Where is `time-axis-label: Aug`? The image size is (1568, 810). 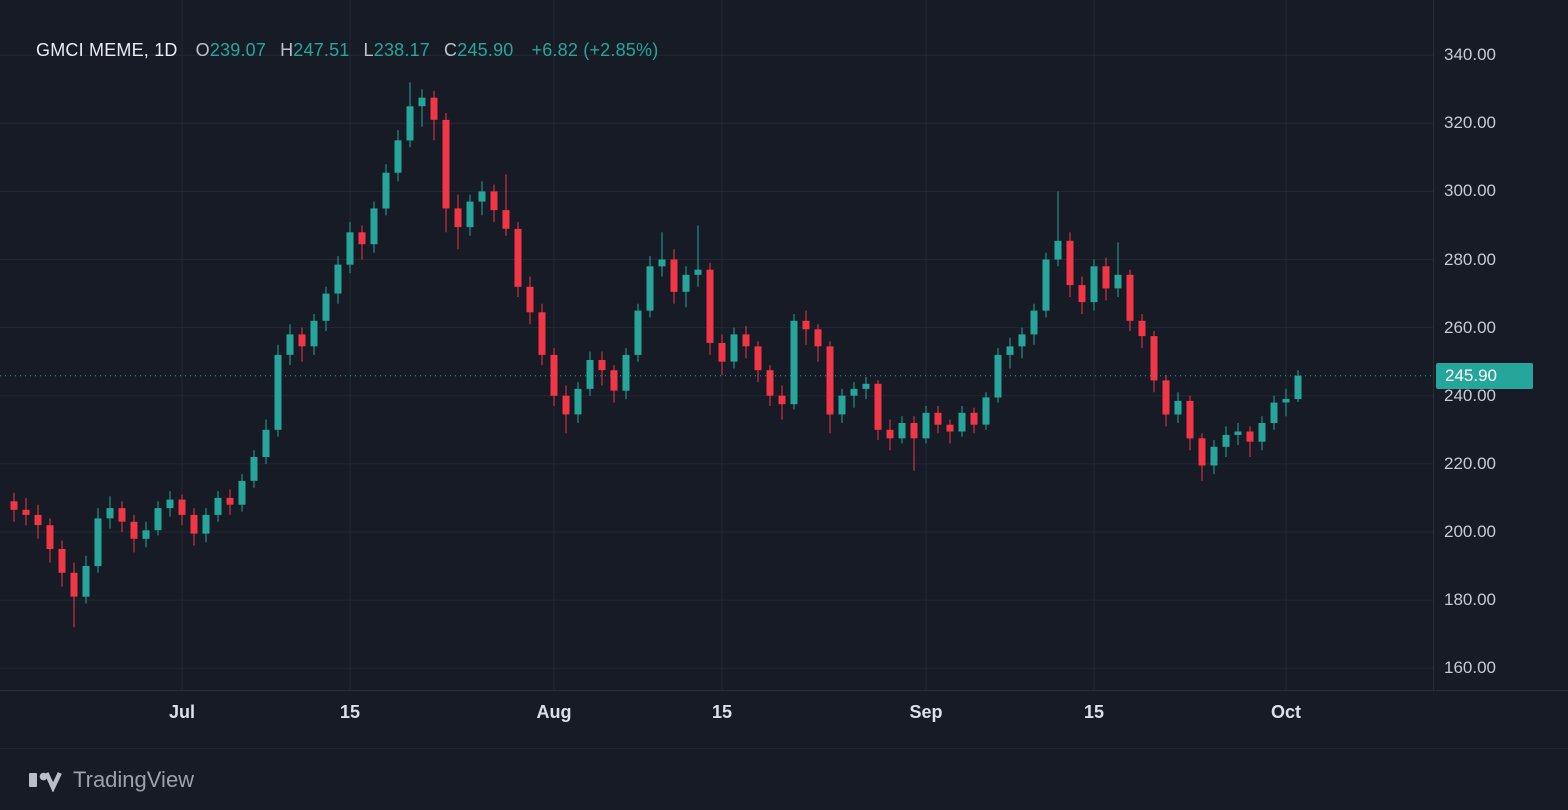 time-axis-label: Aug is located at coordinates (554, 712).